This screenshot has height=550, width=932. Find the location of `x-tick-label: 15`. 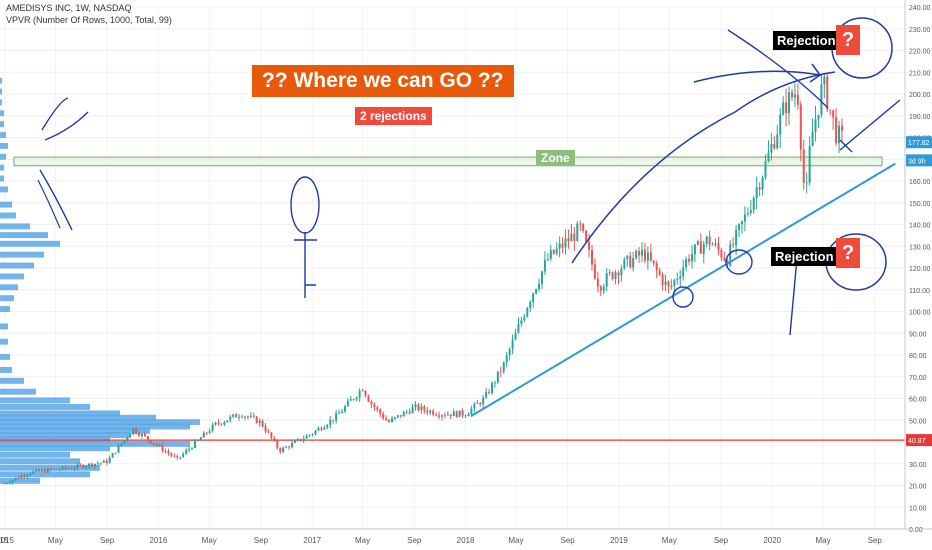

x-tick-label: 15 is located at coordinates (4, 540).